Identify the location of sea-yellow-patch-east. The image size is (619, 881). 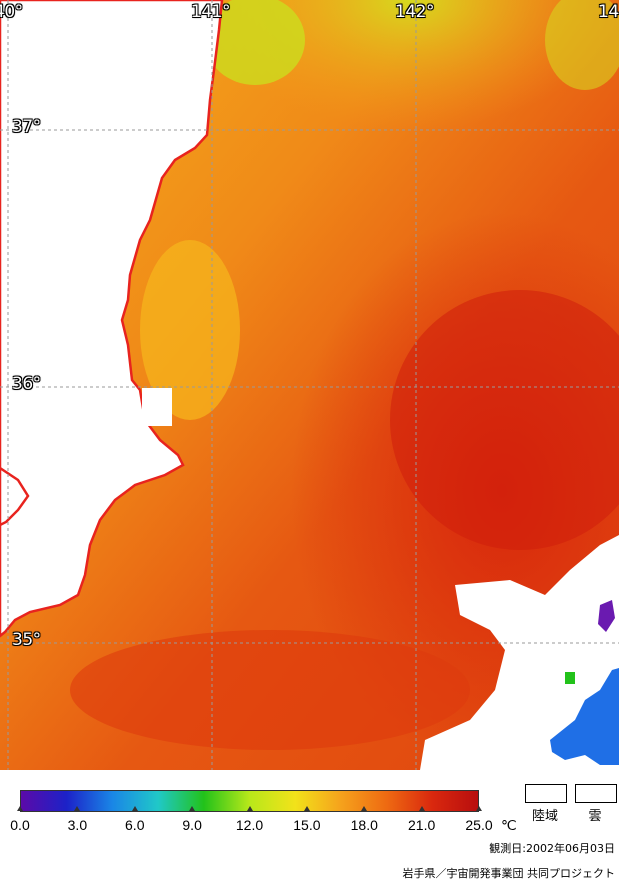
(582, 45).